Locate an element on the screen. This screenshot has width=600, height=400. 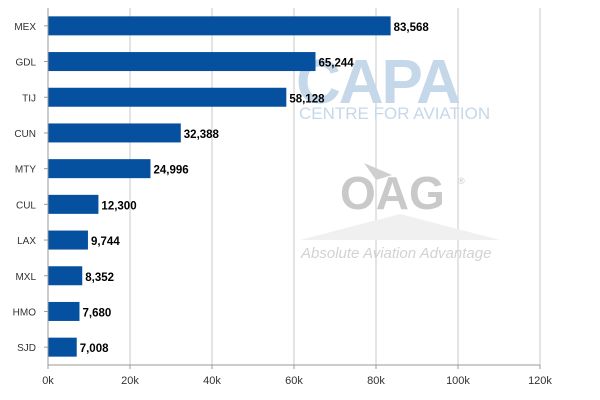
x-tick-label: 20k is located at coordinates (130, 381).